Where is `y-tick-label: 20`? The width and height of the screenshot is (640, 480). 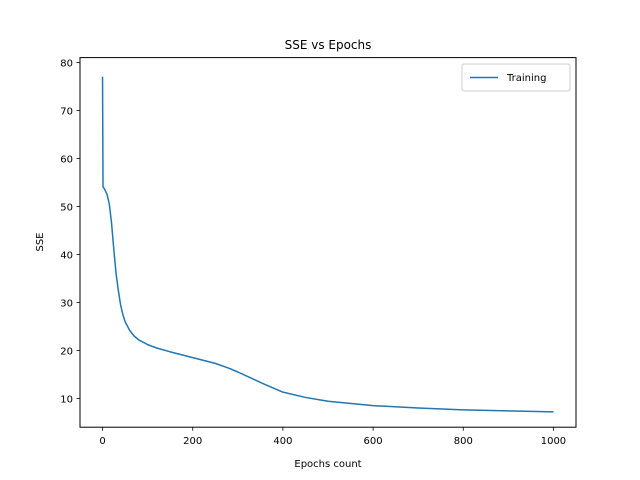
y-tick-label: 20 is located at coordinates (66, 351).